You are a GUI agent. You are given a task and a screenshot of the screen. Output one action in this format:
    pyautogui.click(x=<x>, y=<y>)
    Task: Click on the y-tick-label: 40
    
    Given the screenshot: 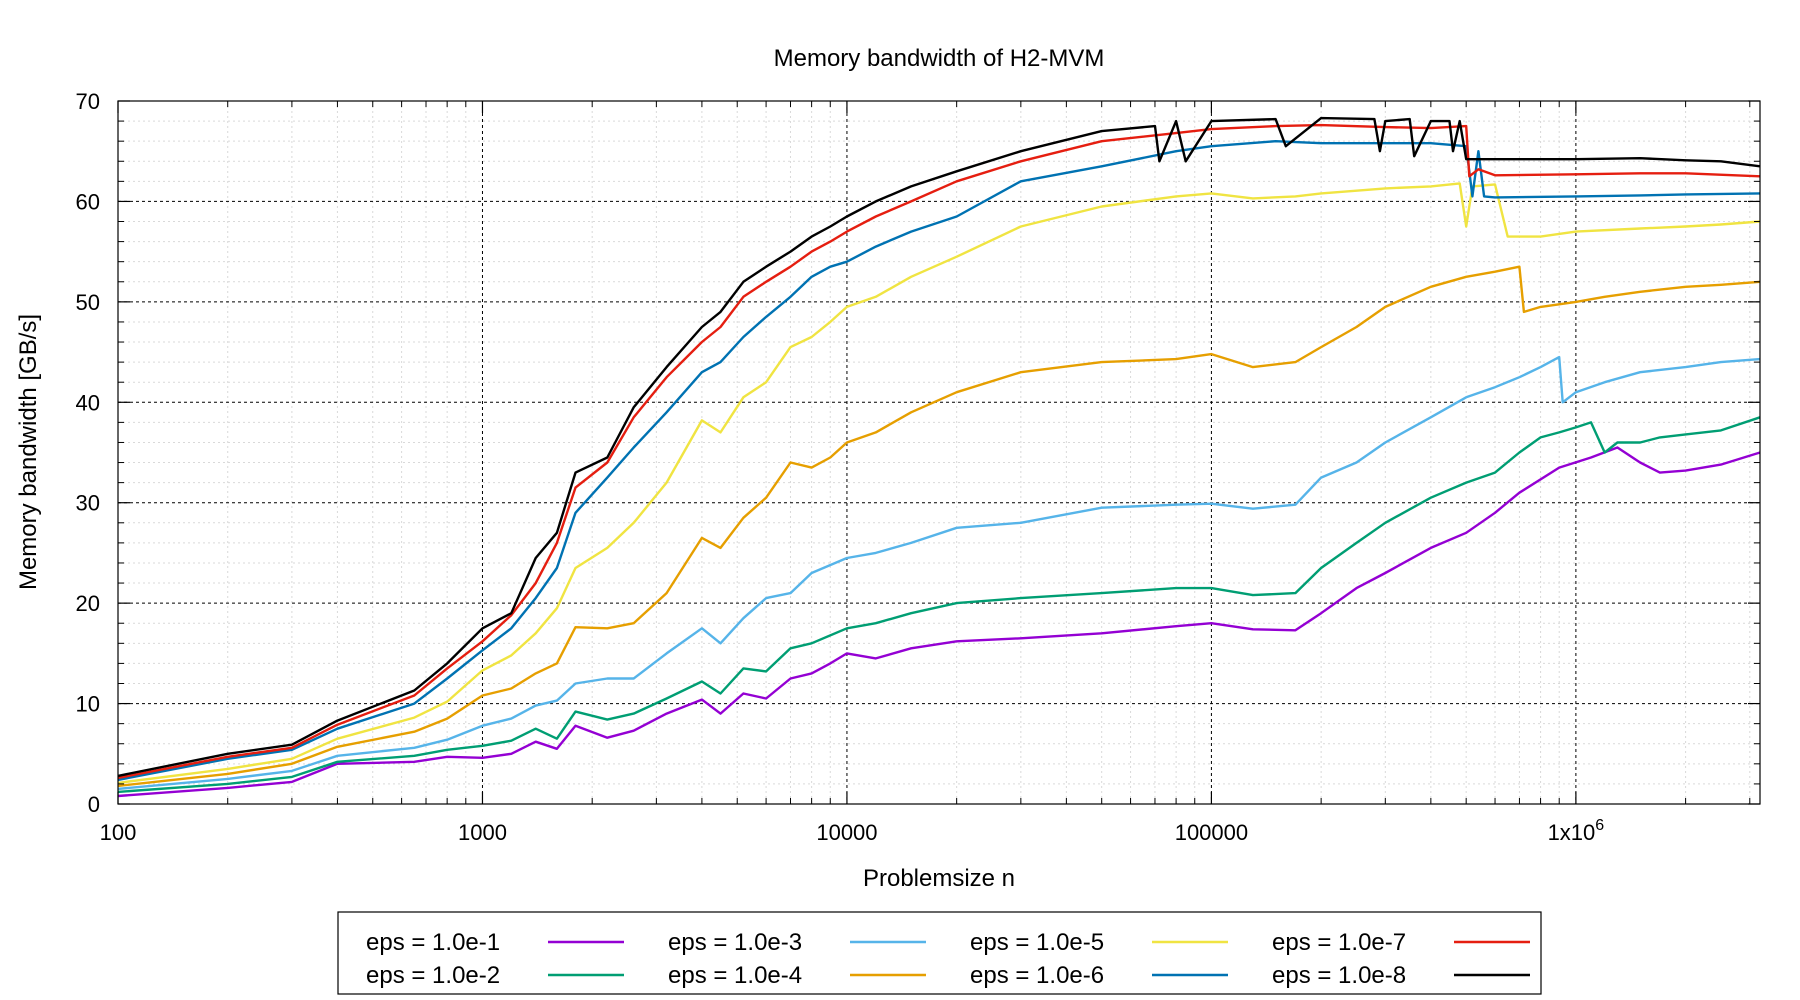 What is the action you would take?
    pyautogui.click(x=88, y=402)
    